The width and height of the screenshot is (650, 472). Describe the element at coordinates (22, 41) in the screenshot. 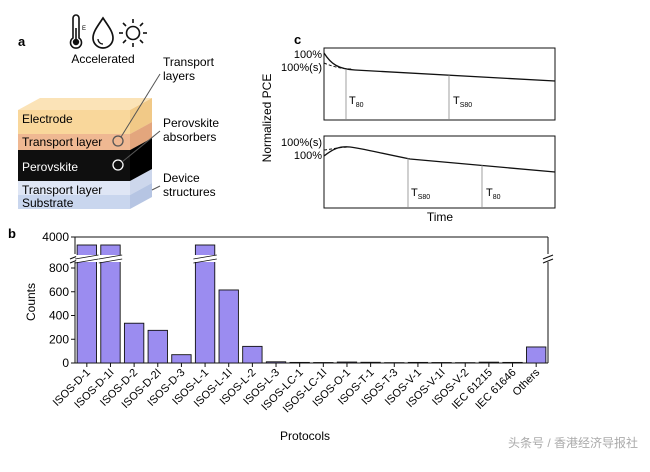

I see `panel-label-a: a` at that location.